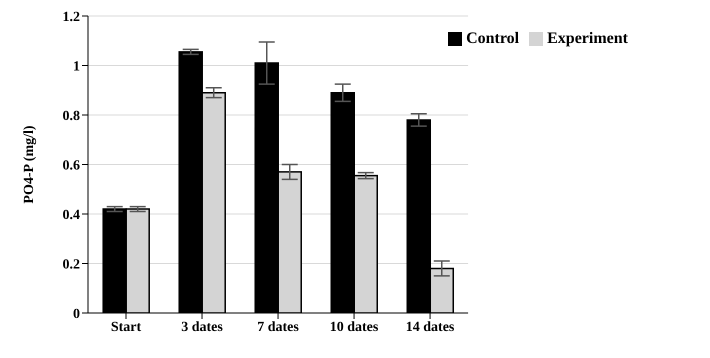 Image resolution: width=710 pixels, height=358 pixels. Describe the element at coordinates (126, 327) in the screenshot. I see `x-tick-label: Start` at that location.